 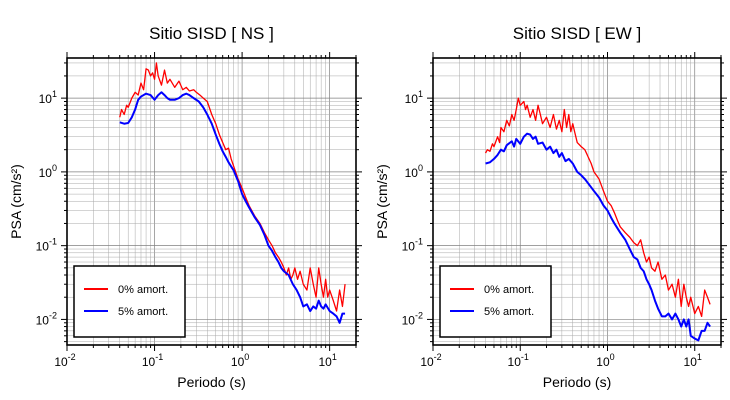 I want to click on chart-title: Sitio SISD [ EW ], so click(x=577, y=33).